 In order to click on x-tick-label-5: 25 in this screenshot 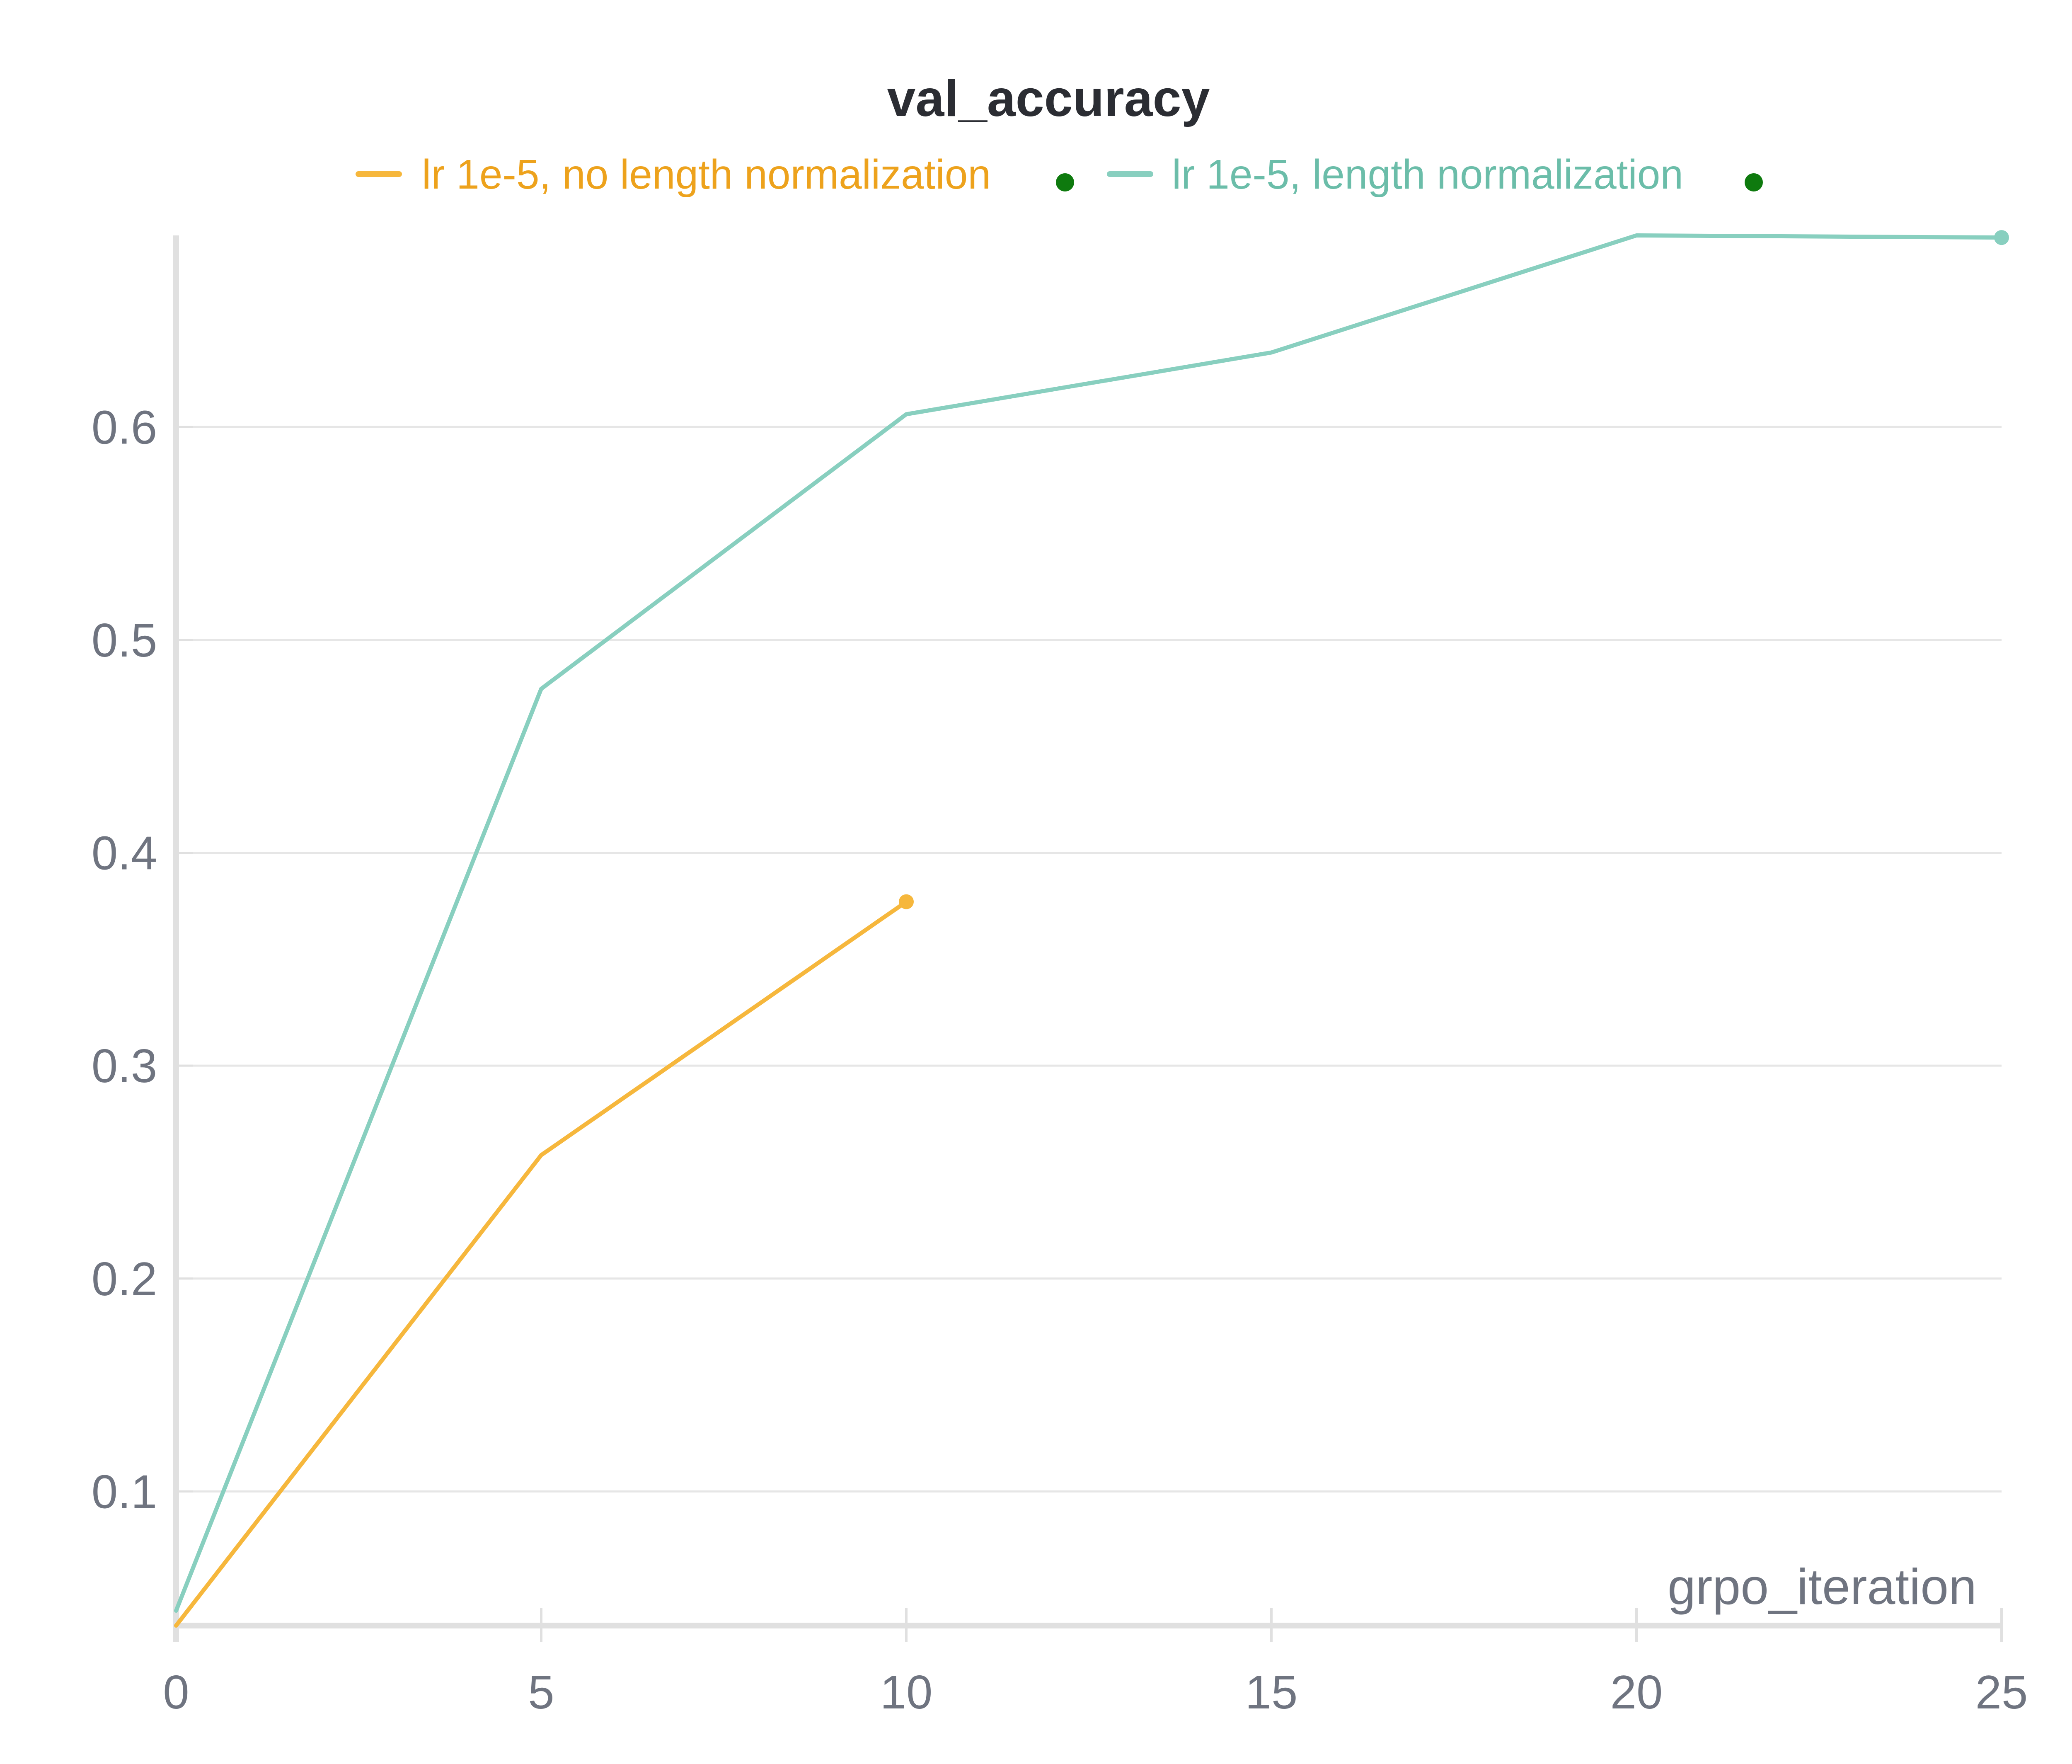, I will do `click(2001, 1692)`.